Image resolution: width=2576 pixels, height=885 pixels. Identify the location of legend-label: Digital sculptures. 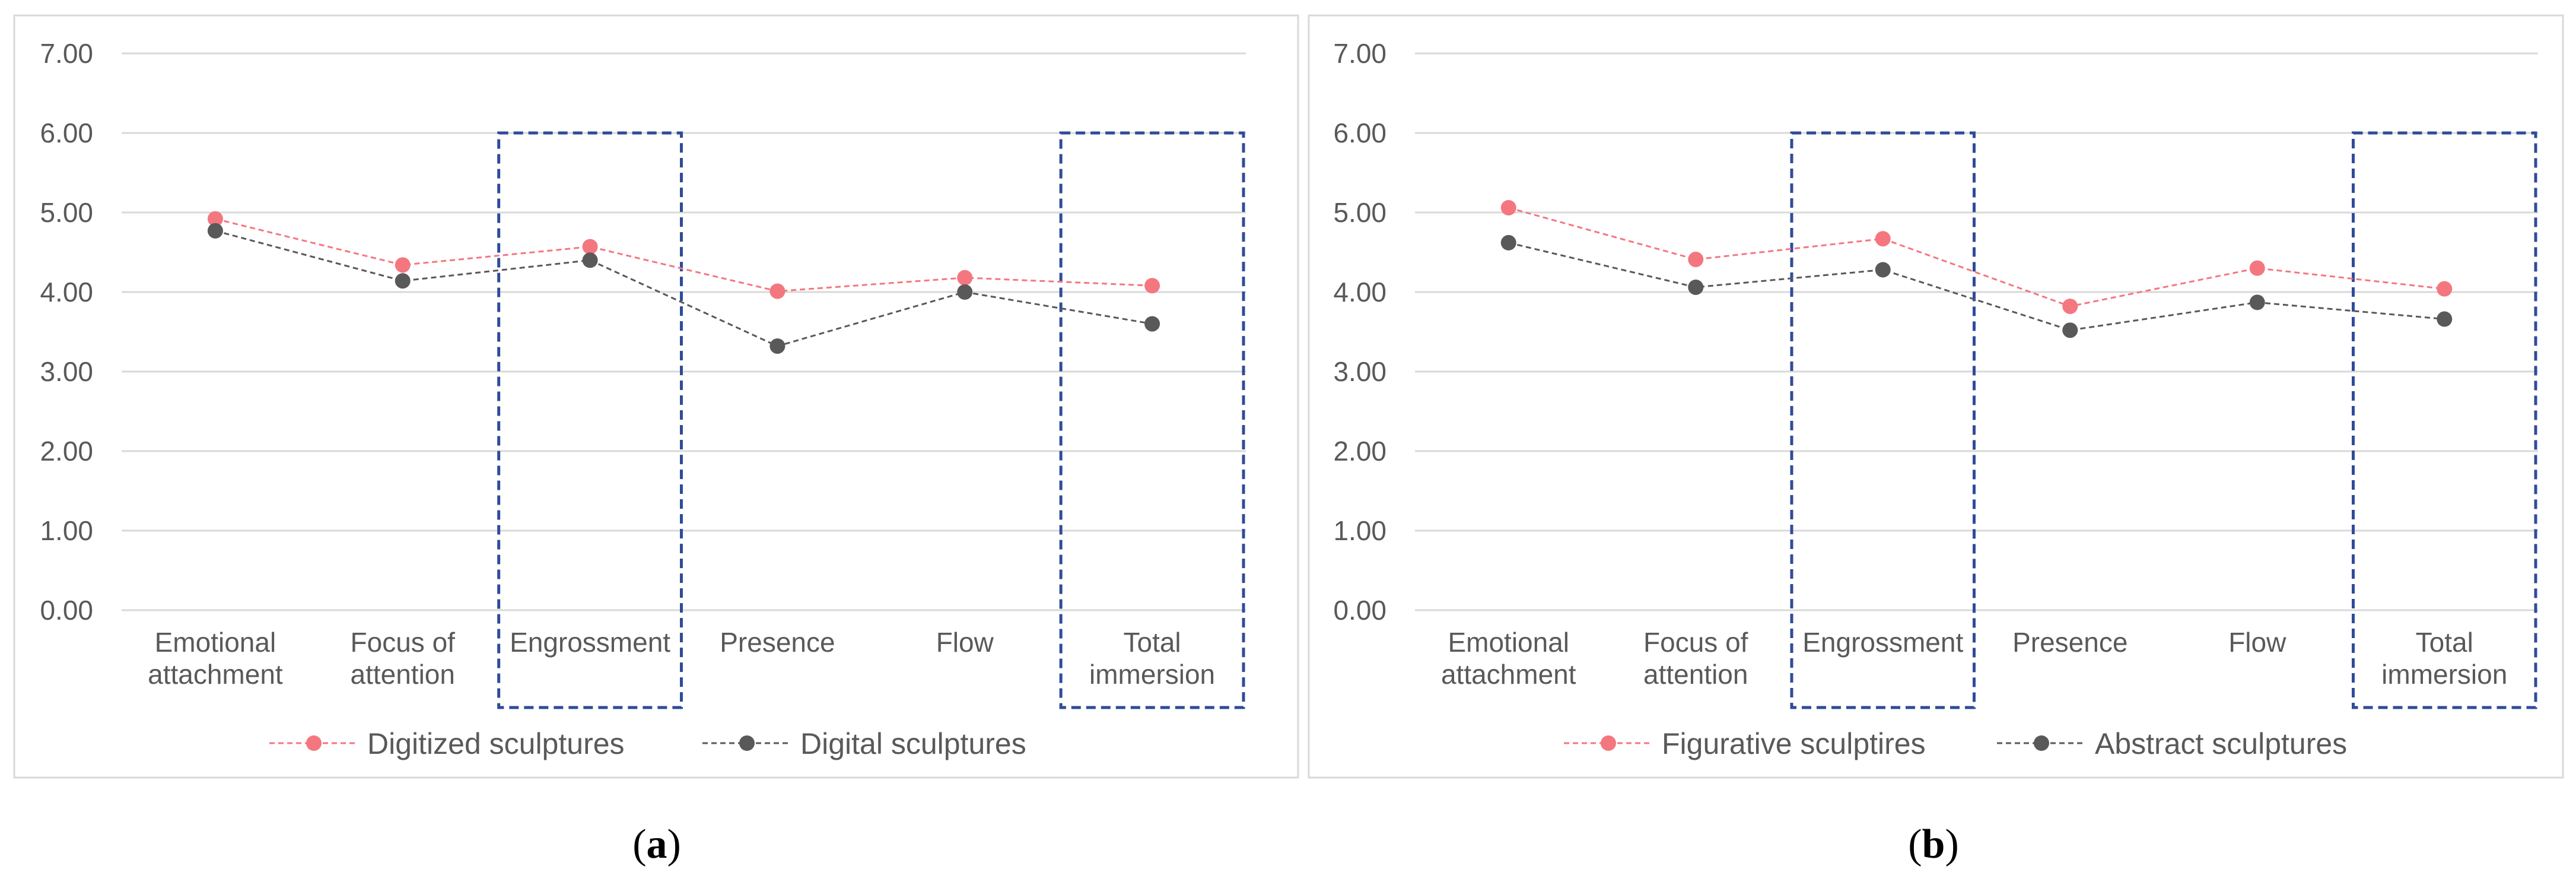
(913, 743).